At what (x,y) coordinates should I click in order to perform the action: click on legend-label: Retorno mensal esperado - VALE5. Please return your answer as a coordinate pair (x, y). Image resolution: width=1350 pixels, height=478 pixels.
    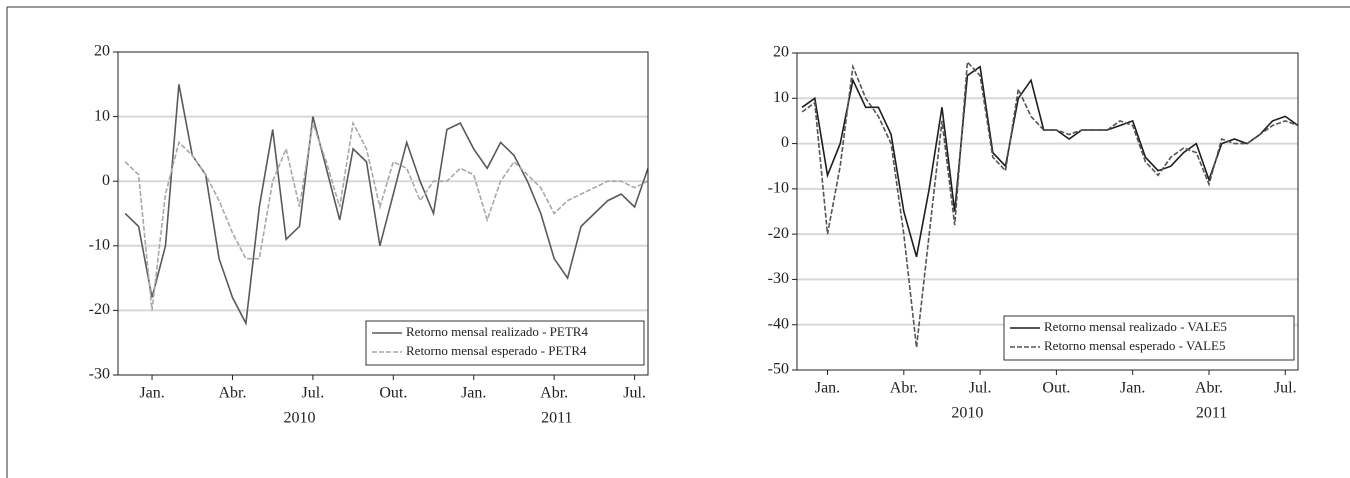
    Looking at the image, I should click on (1134, 345).